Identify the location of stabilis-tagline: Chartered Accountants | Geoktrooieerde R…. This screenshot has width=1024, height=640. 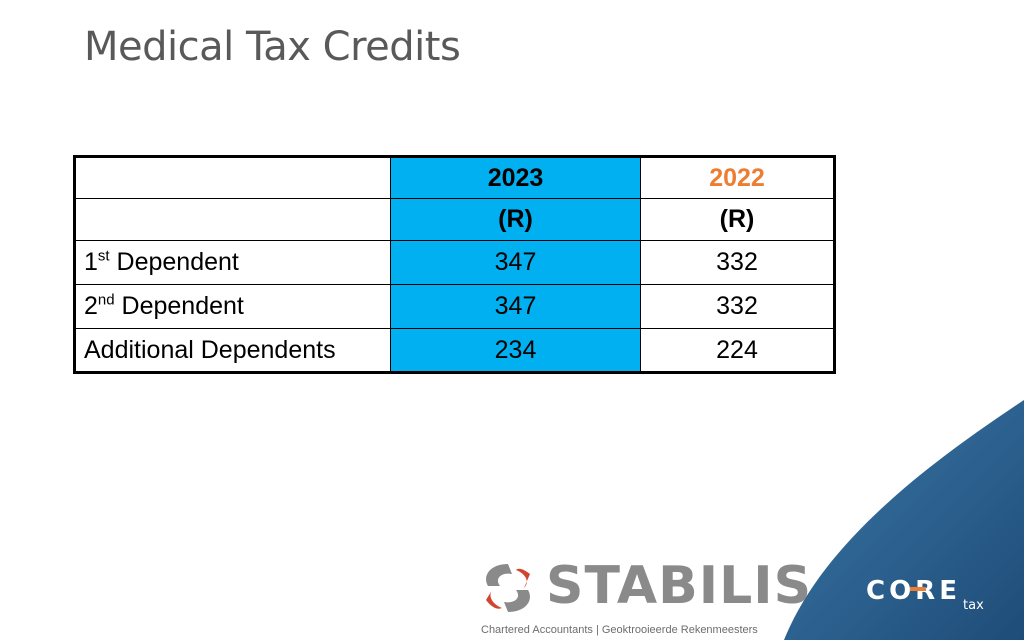
(619, 630).